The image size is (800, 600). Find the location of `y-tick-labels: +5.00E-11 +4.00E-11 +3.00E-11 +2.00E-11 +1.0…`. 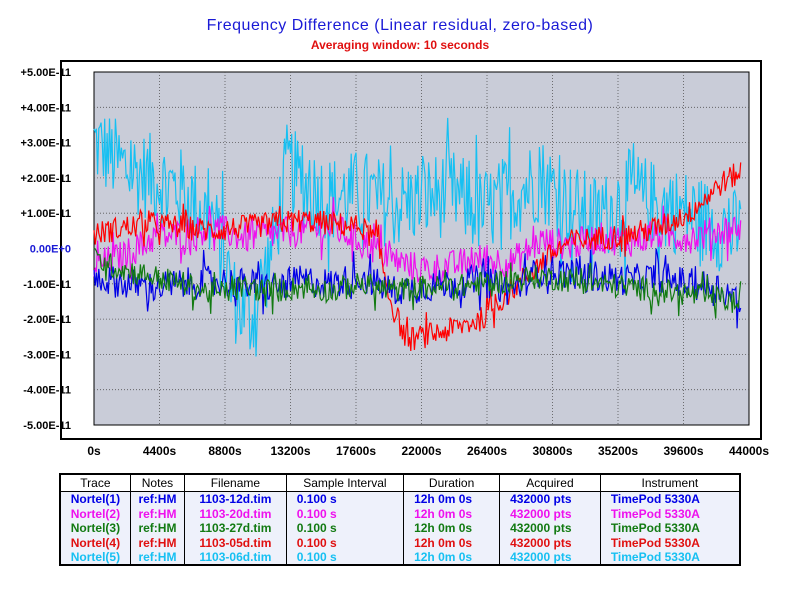

y-tick-labels: +5.00E-11 +4.00E-11 +3.00E-11 +2.00E-11 +1.0… is located at coordinates (46, 249).